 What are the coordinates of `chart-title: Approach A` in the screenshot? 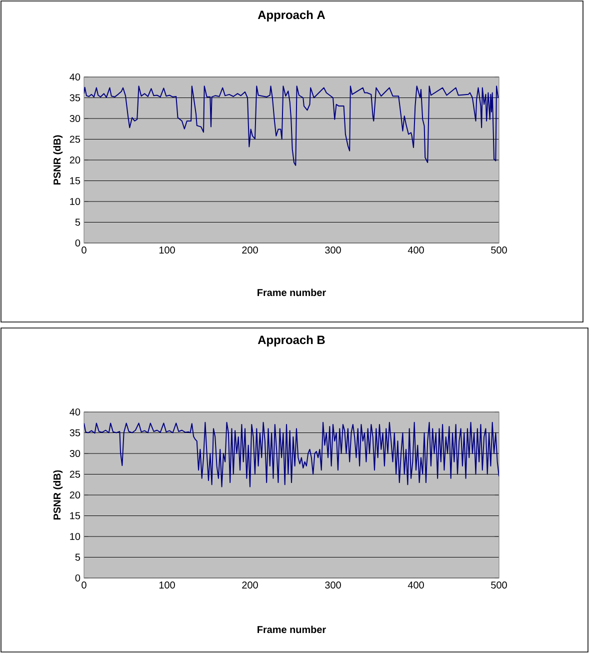 It's located at (292, 16).